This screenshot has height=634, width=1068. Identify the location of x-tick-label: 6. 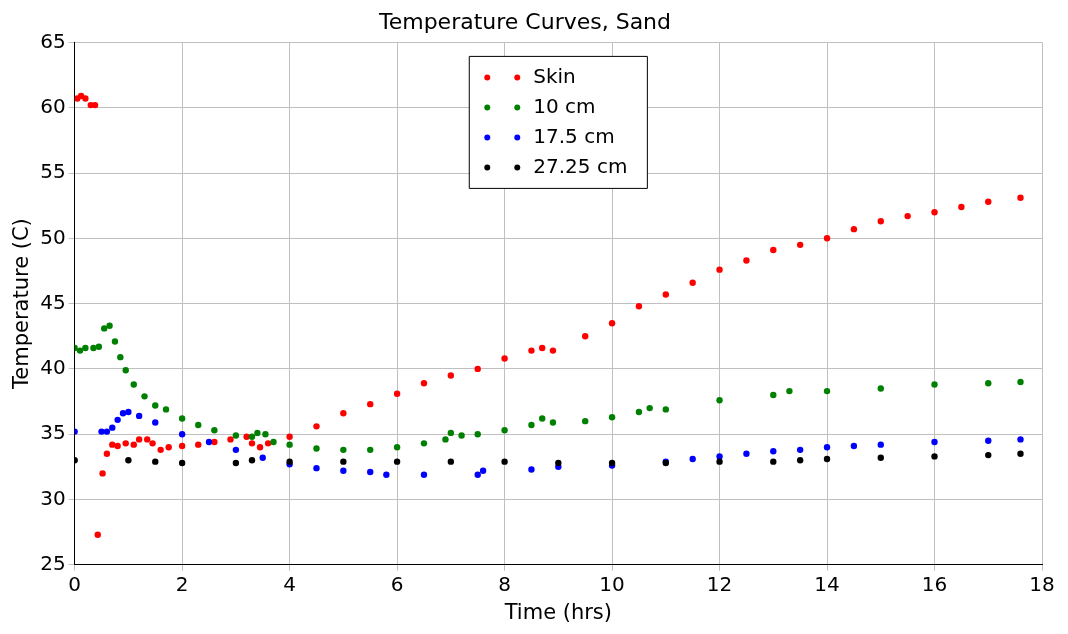
(397, 584).